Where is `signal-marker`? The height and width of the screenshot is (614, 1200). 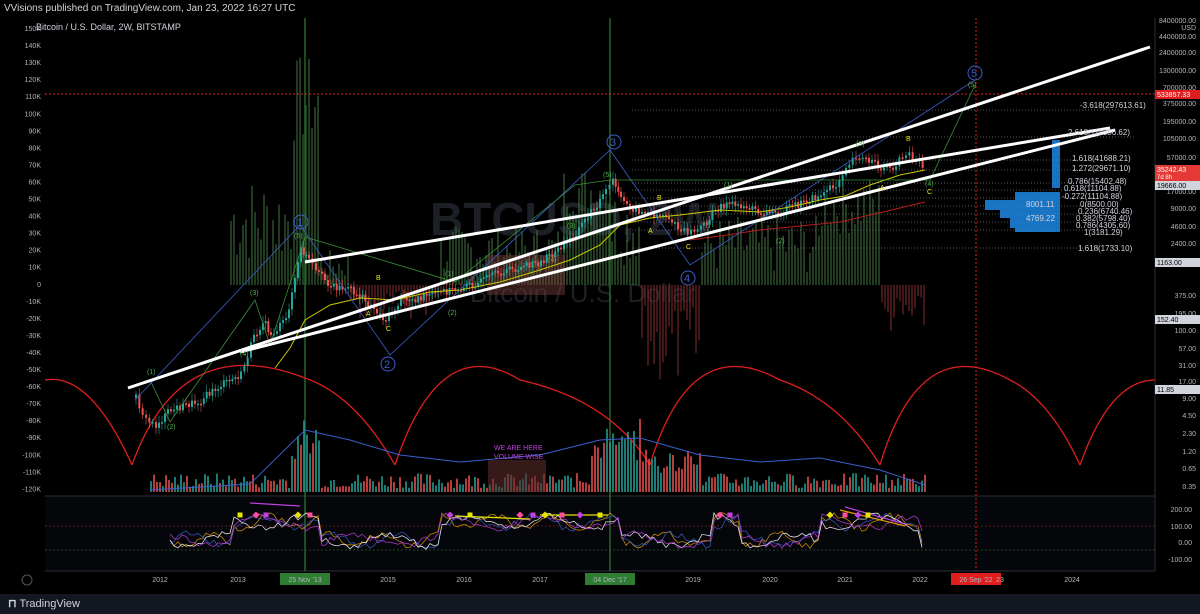 signal-marker is located at coordinates (450, 515).